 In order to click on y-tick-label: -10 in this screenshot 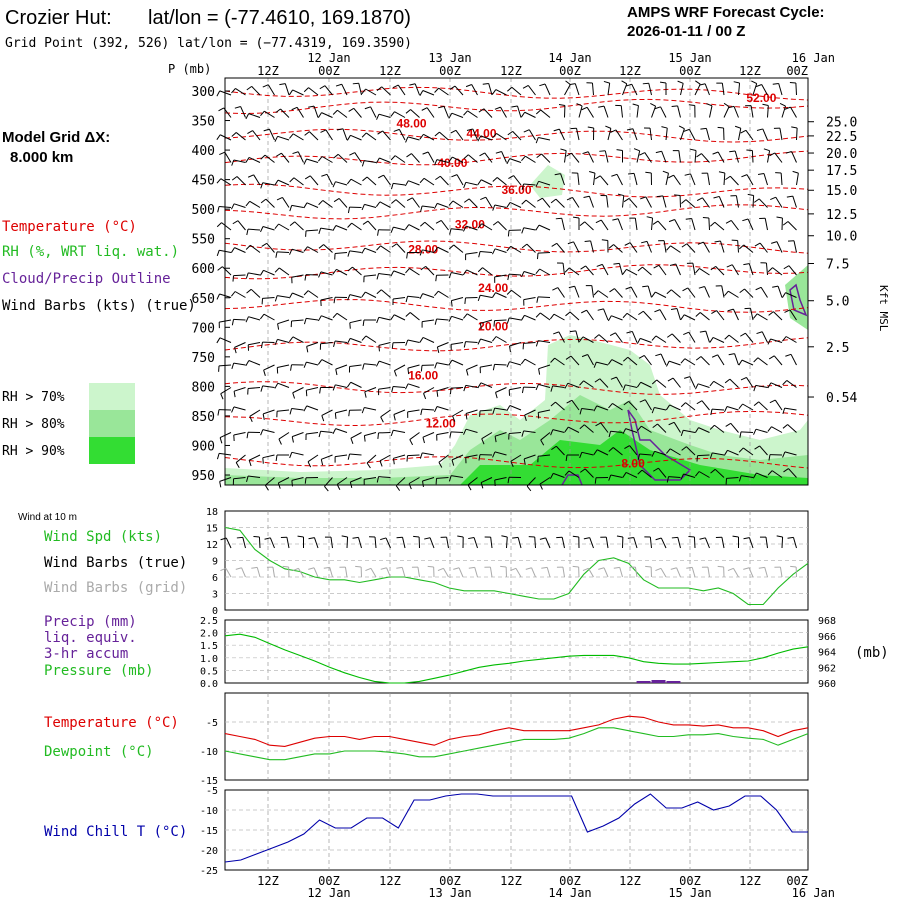, I will do `click(209, 811)`.